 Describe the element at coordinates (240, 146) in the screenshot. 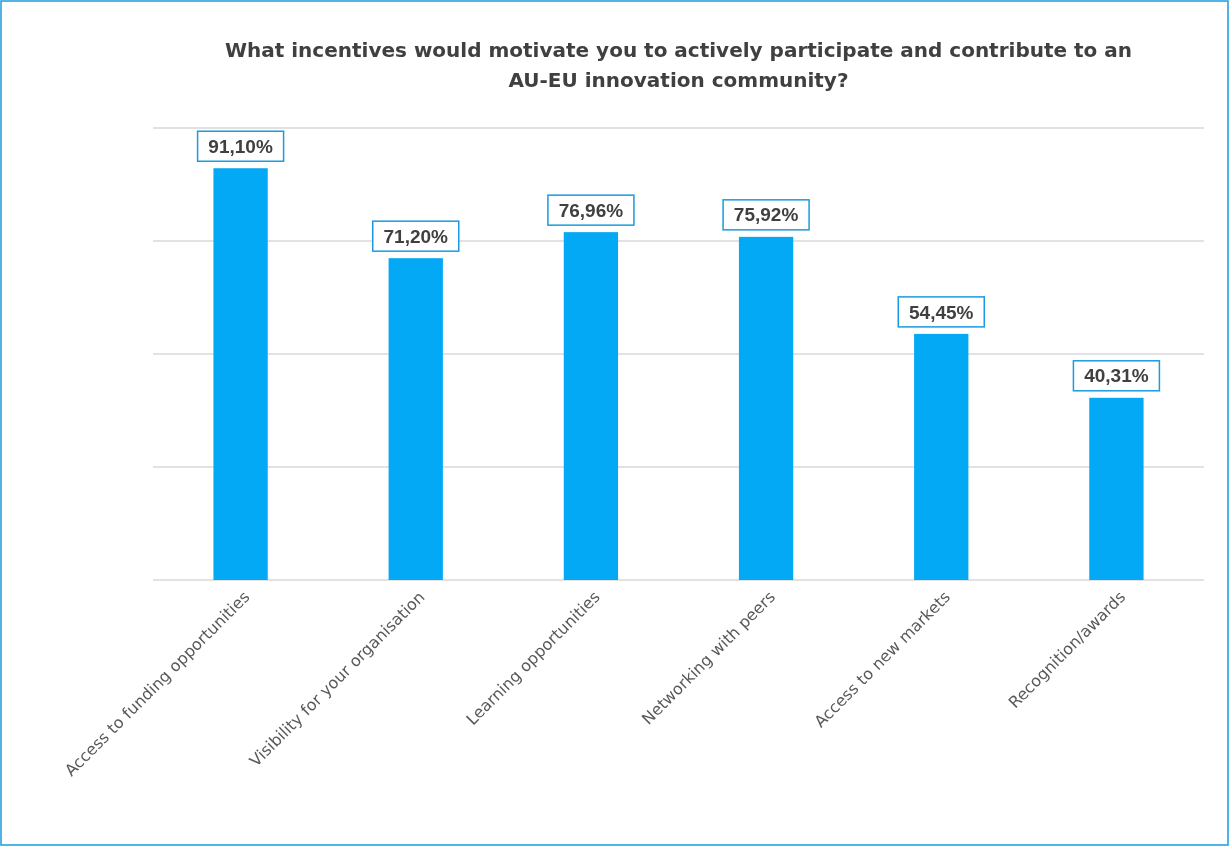

I see `data-label: 91,10%` at that location.